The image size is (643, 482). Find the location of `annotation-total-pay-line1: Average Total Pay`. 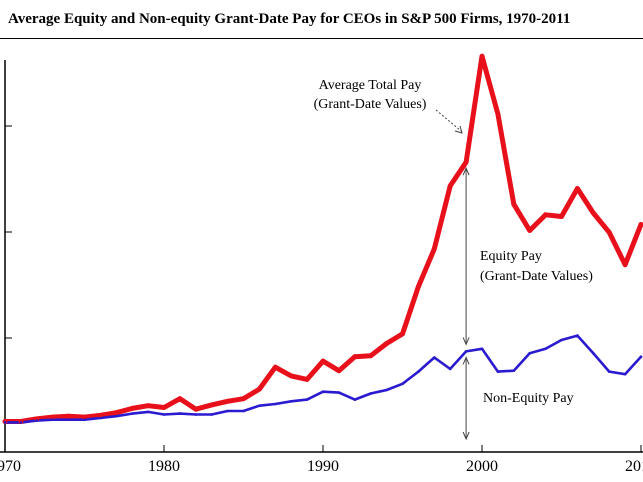

annotation-total-pay-line1: Average Total Pay is located at coordinates (370, 85).